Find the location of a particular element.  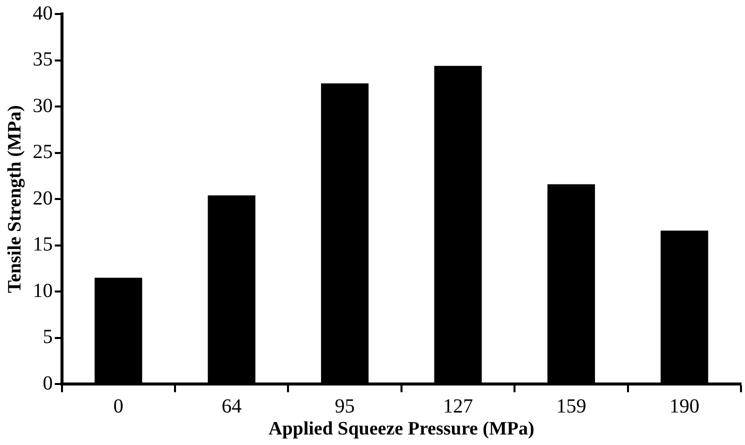

y-tick-label: 5 is located at coordinates (47, 337).